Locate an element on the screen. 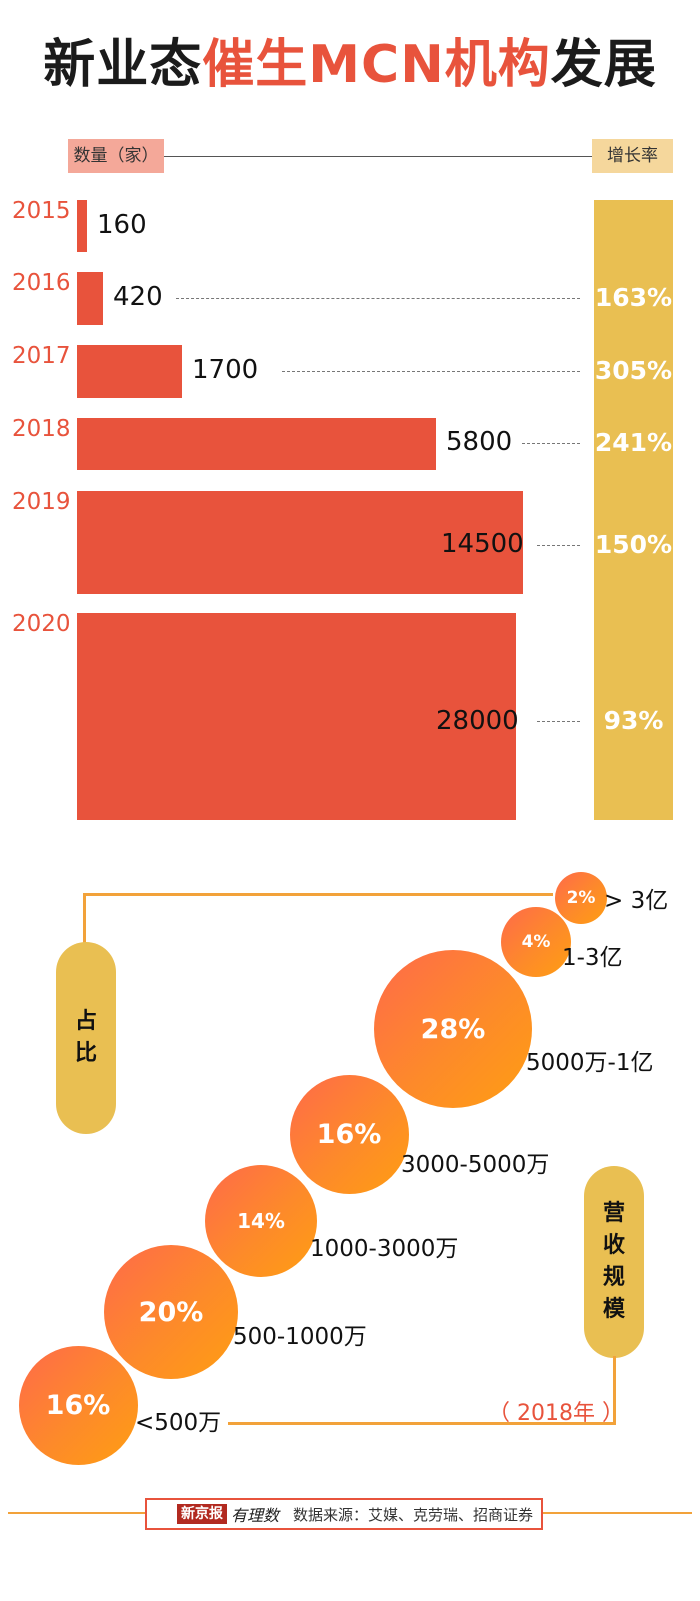 This screenshot has width=700, height=1601. year-label: 2015 is located at coordinates (41, 211).